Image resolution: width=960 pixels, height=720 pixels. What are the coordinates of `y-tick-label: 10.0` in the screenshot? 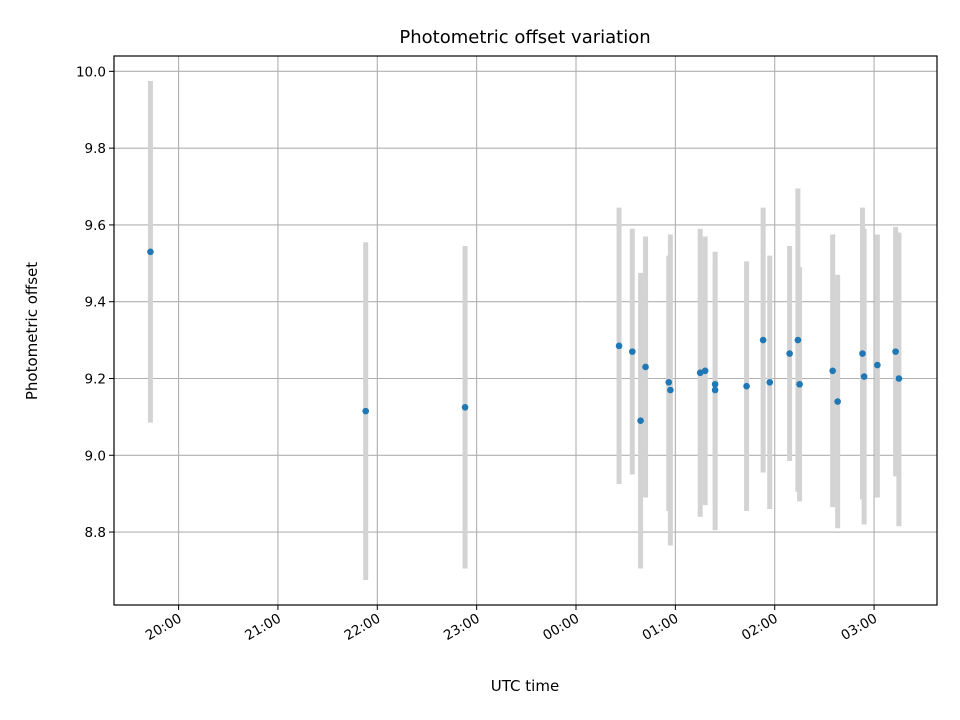 It's located at (91, 72).